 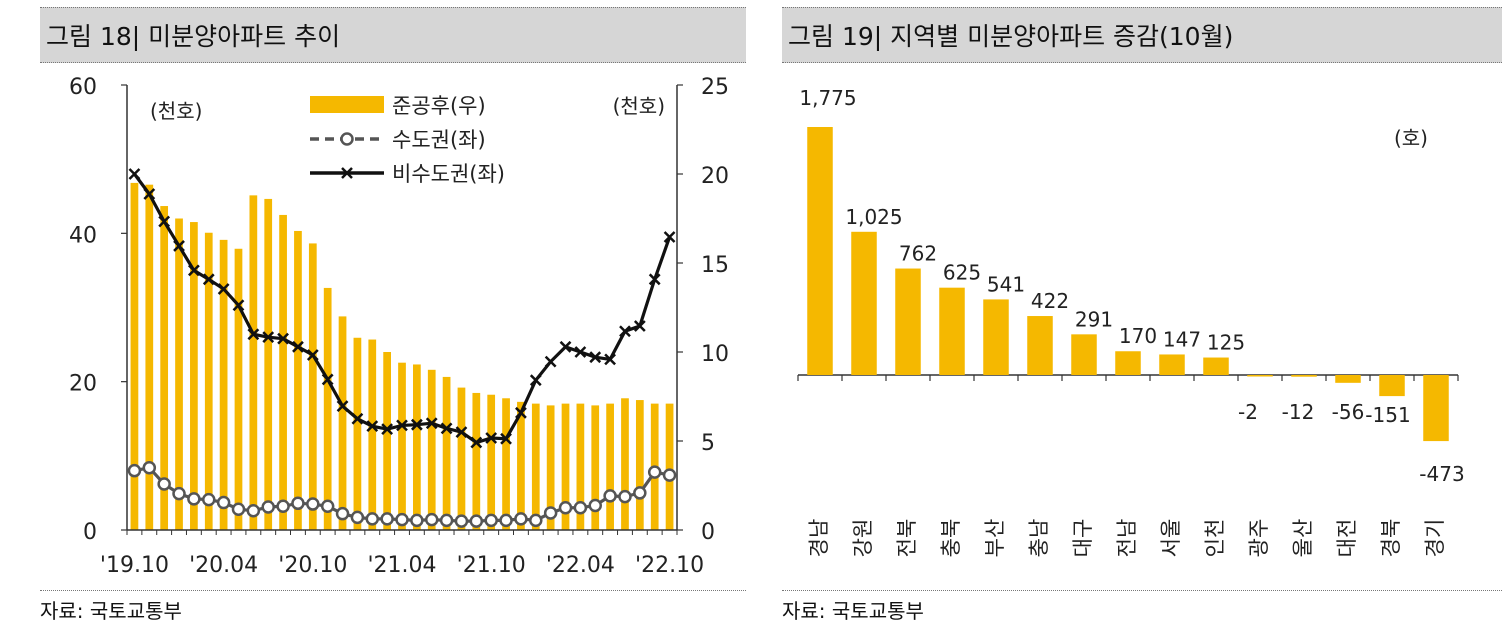 I want to click on x-axis-tick-label: '20.04, so click(x=223, y=565).